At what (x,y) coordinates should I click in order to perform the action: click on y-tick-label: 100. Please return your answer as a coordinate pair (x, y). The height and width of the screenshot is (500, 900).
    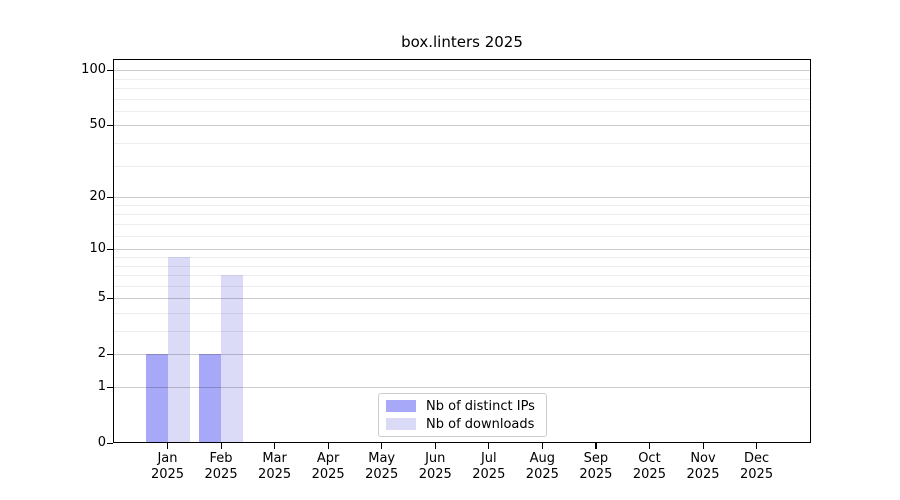
    Looking at the image, I should click on (93, 70).